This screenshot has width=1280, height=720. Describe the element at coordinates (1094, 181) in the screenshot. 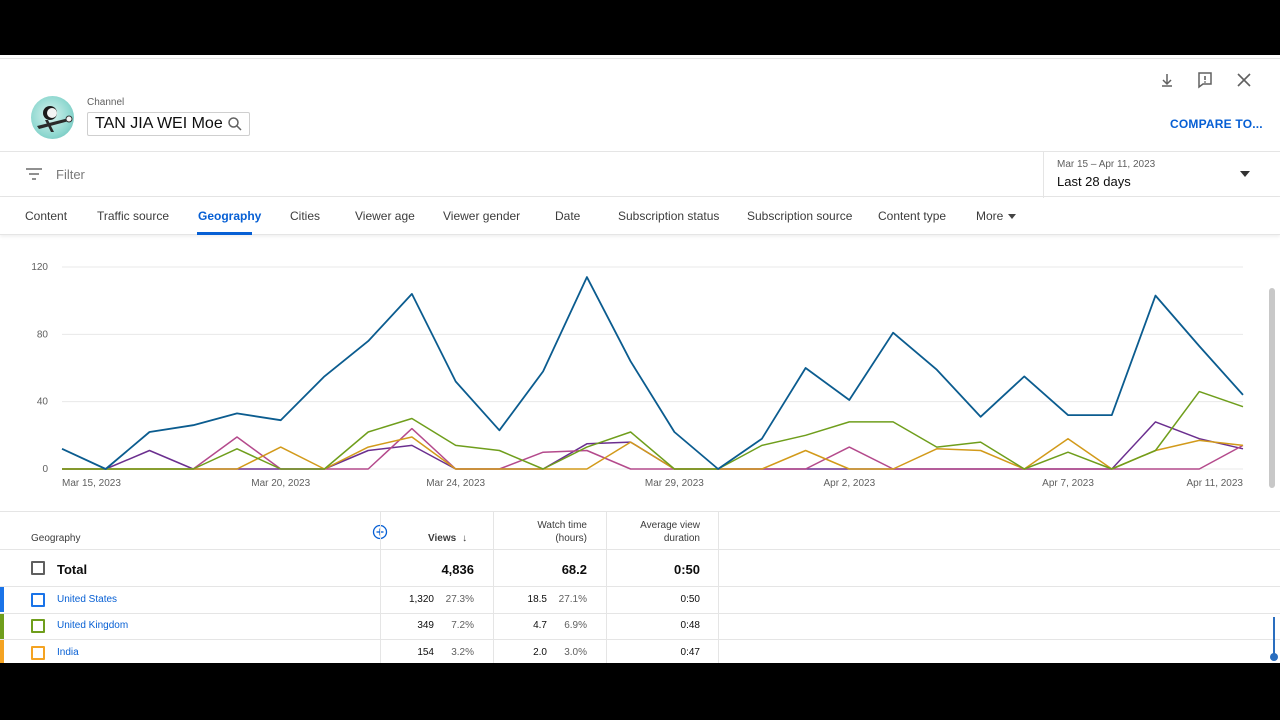

I see `date-preset: Last 28 days` at that location.